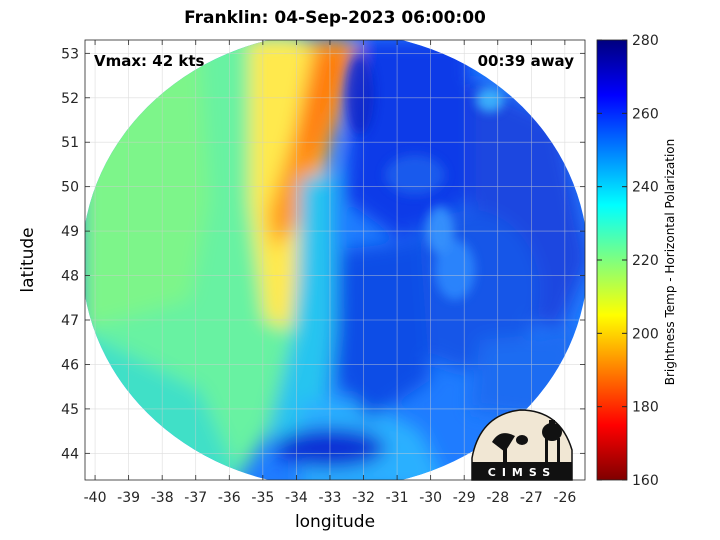 Image resolution: width=720 pixels, height=540 pixels. I want to click on y-axis-label: latitude, so click(28, 260).